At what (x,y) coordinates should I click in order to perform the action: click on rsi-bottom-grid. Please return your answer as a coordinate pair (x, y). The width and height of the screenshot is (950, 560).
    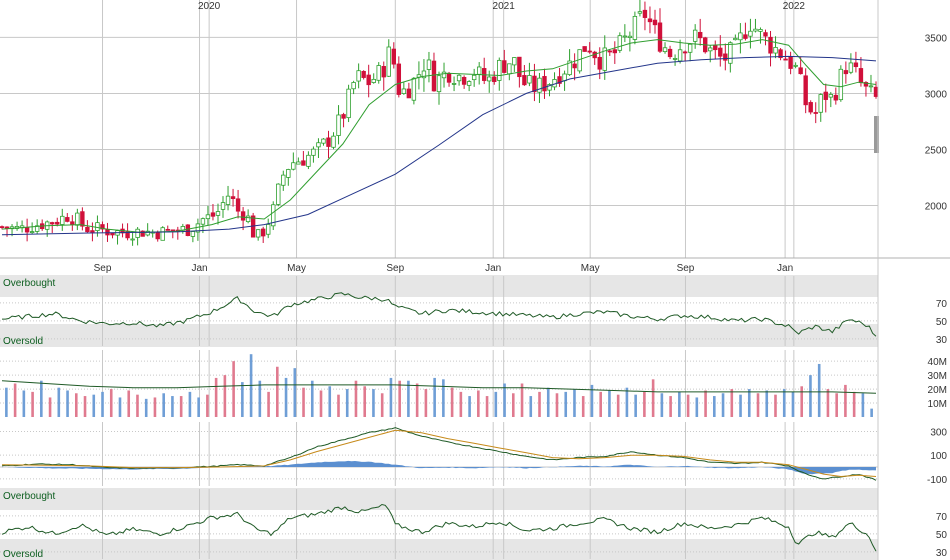
    Looking at the image, I should click on (439, 524).